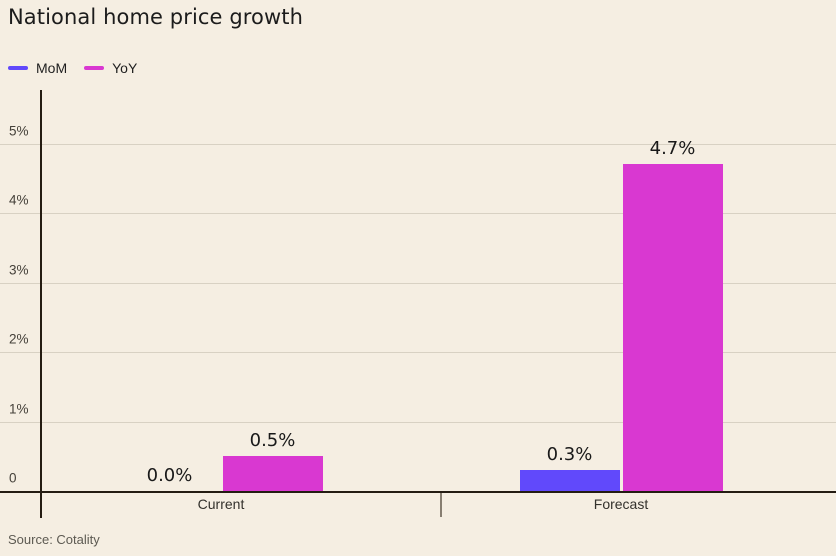 The width and height of the screenshot is (836, 556). Describe the element at coordinates (672, 148) in the screenshot. I see `bar-value-label: 4.7%` at that location.